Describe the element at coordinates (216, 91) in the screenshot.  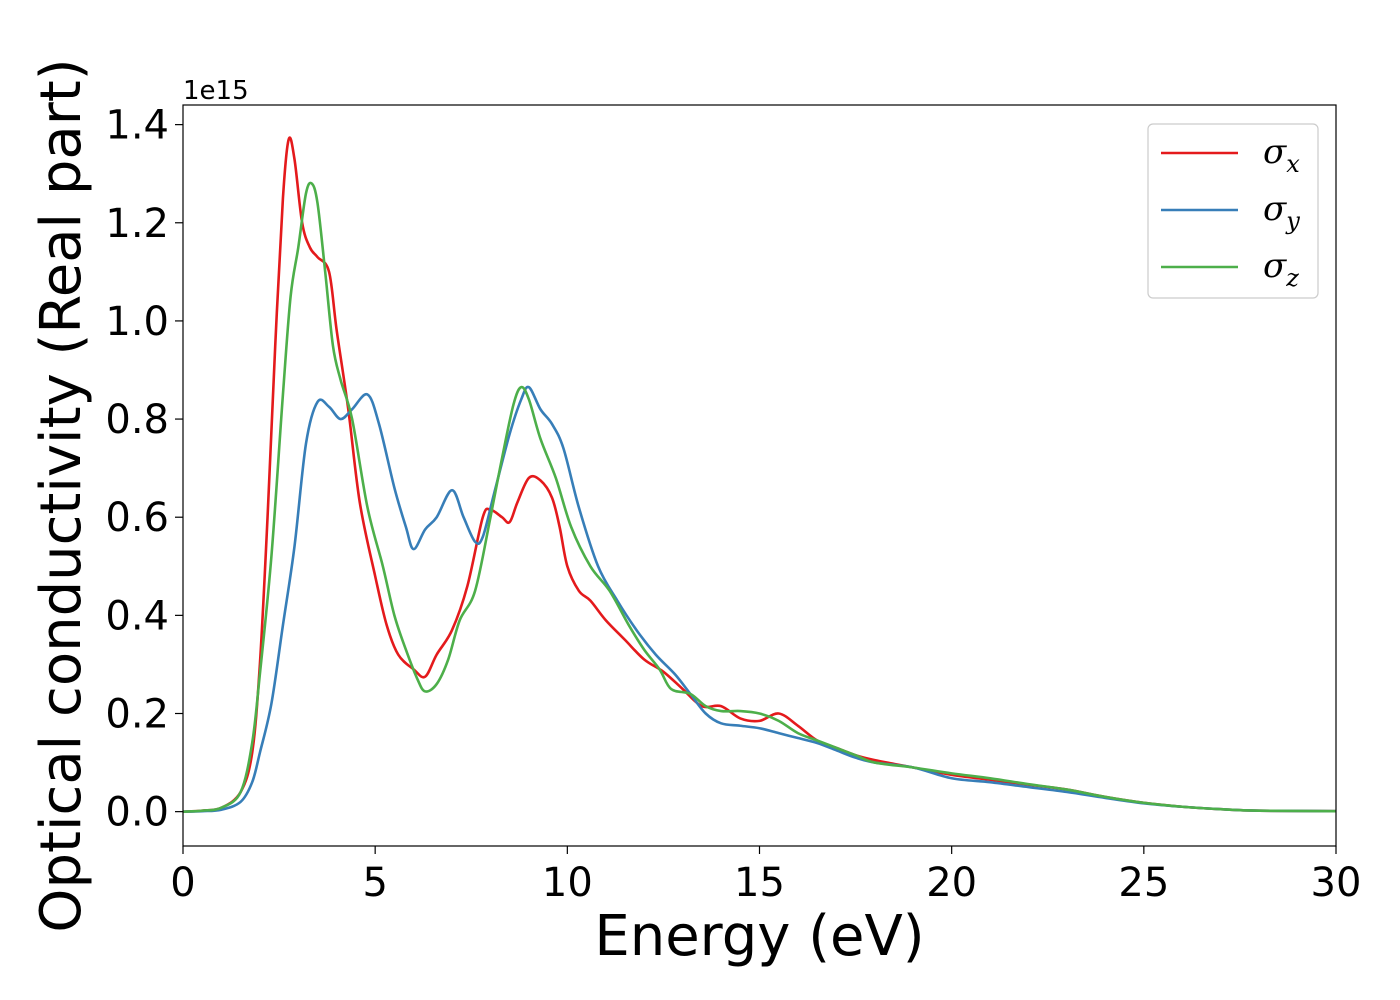
I see `y-offset-label: 1e15` at that location.